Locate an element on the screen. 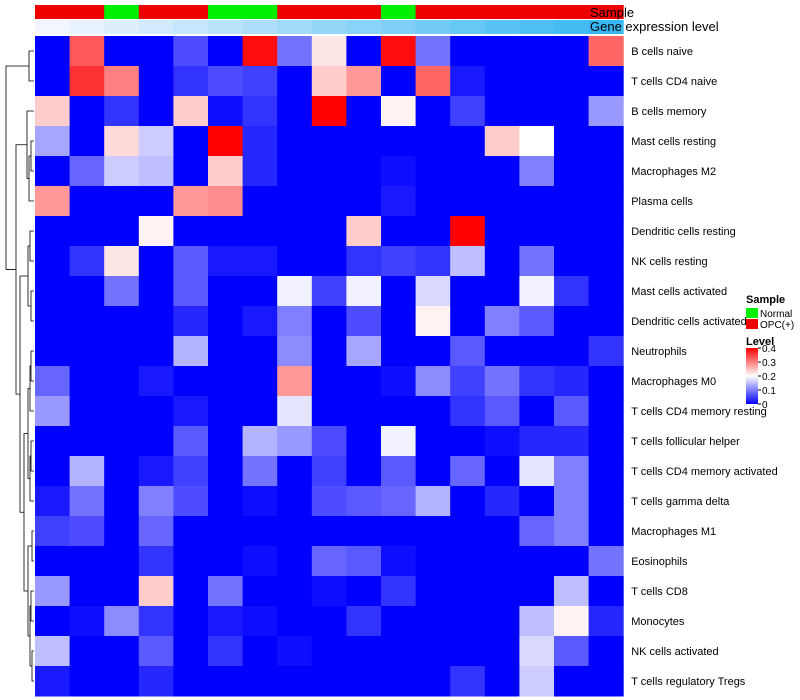  legend-tick-label: 0.3 is located at coordinates (769, 363).